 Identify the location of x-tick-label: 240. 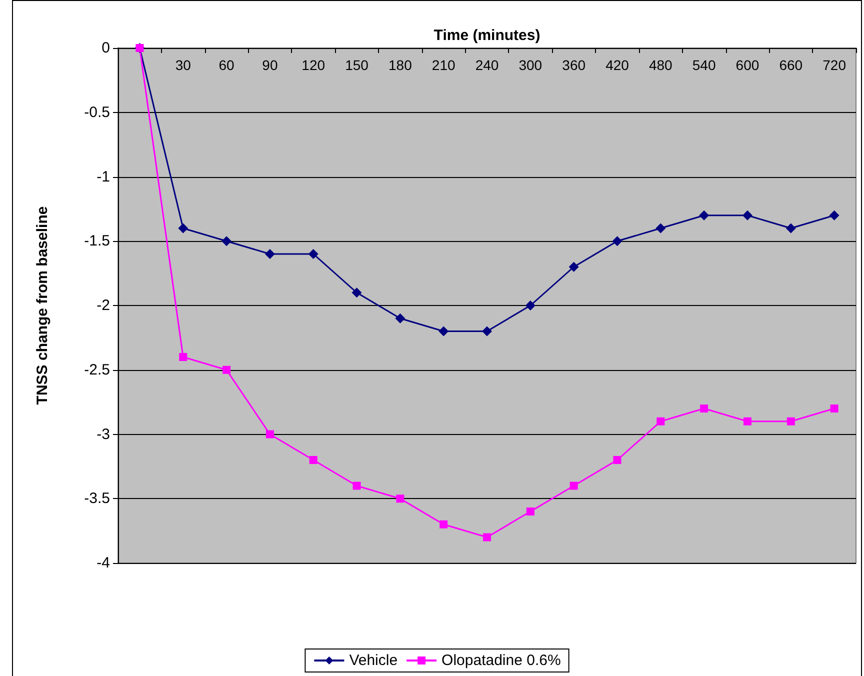
(487, 65).